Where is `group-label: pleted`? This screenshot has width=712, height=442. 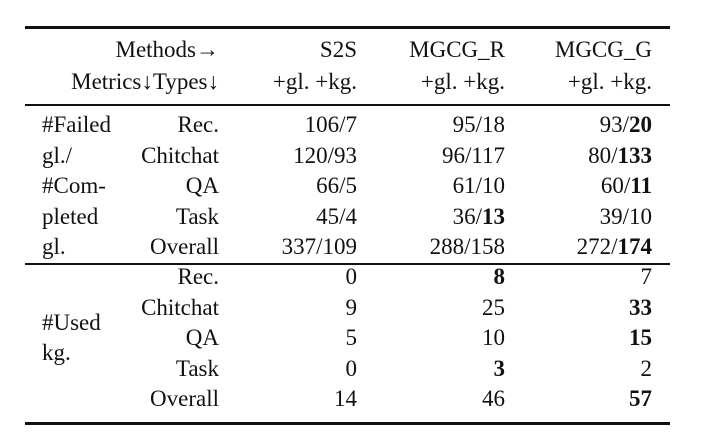 group-label: pleted is located at coordinates (70, 216).